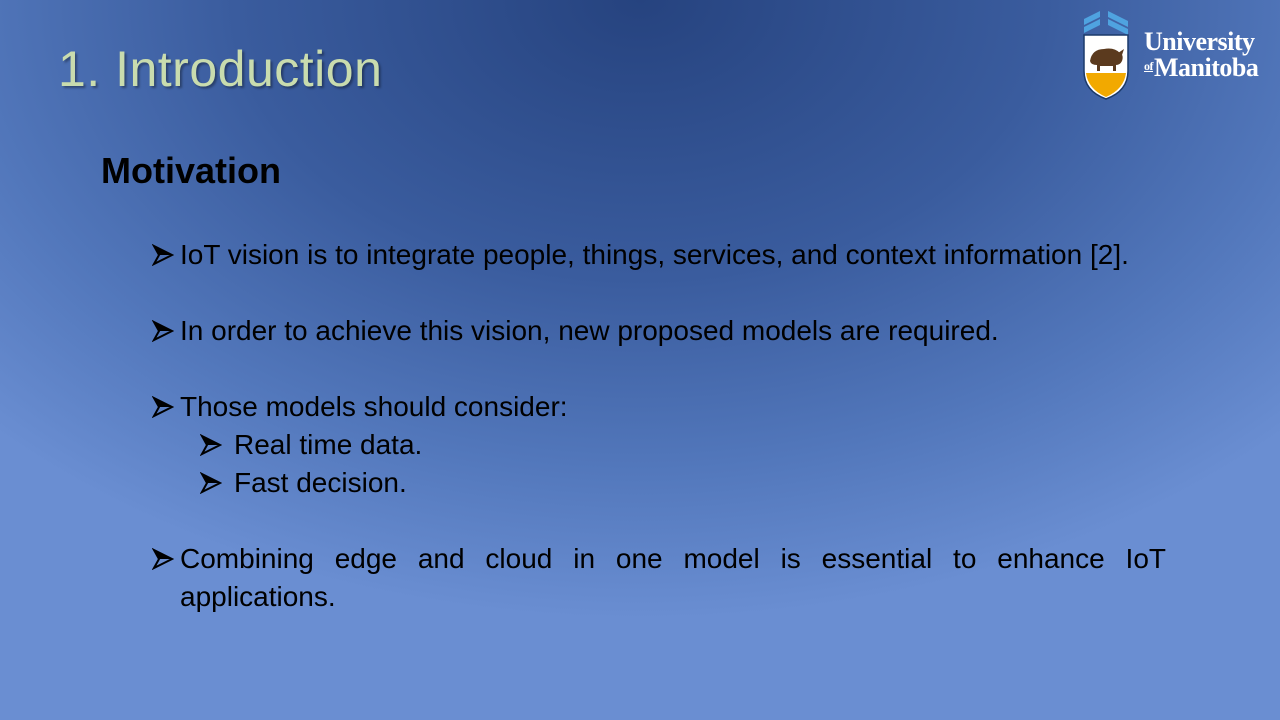 The width and height of the screenshot is (1280, 720). What do you see at coordinates (659, 407) in the screenshot?
I see `bullet-item: Those models should consider:` at bounding box center [659, 407].